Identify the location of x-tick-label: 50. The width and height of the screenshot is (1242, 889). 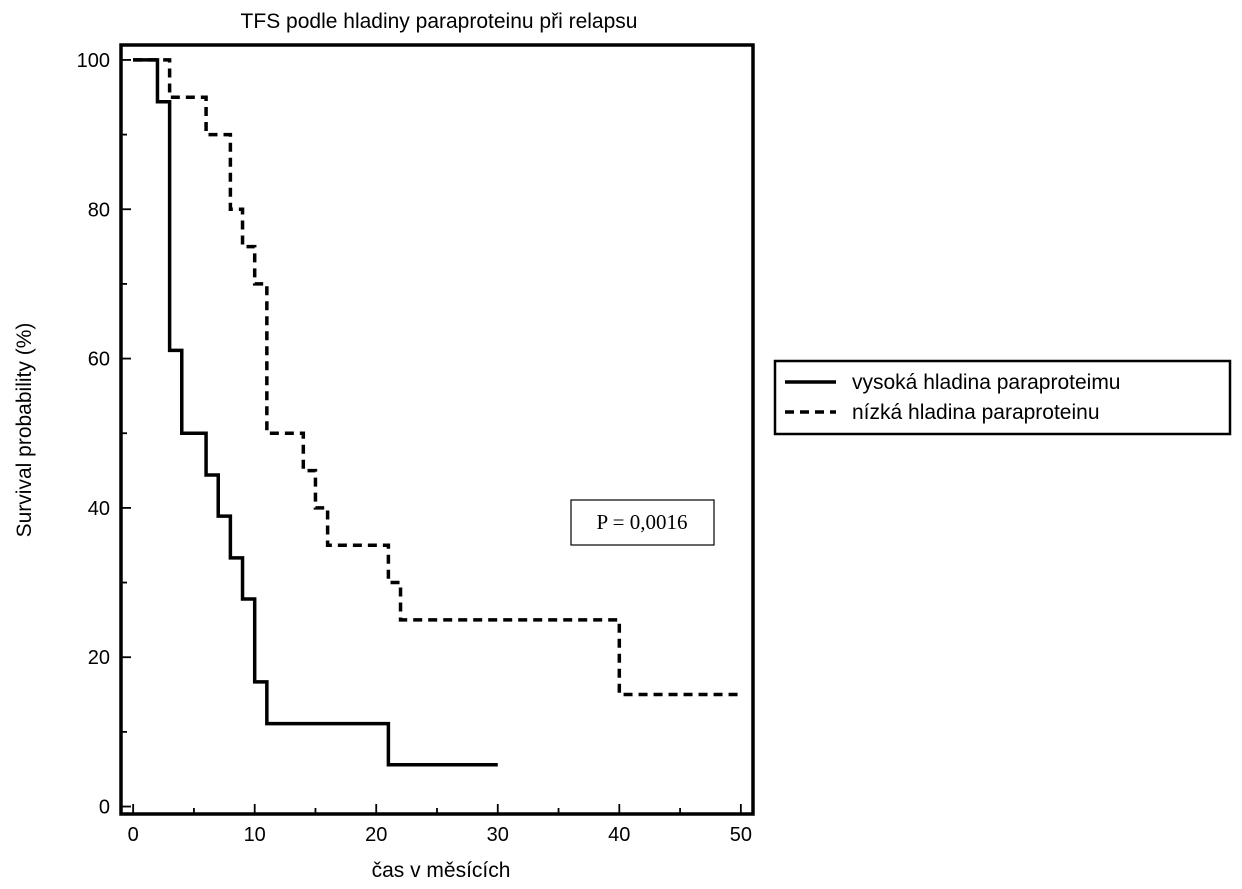
(741, 835).